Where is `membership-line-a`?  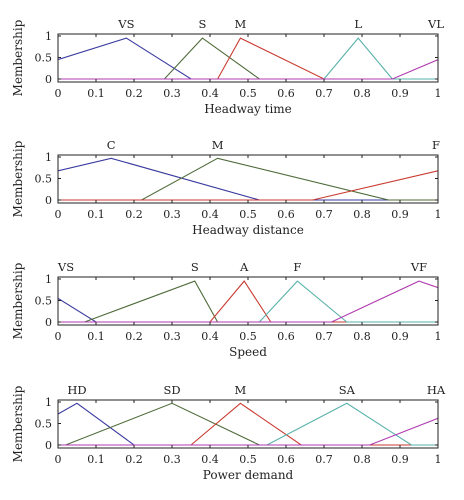 membership-line-a is located at coordinates (248, 301).